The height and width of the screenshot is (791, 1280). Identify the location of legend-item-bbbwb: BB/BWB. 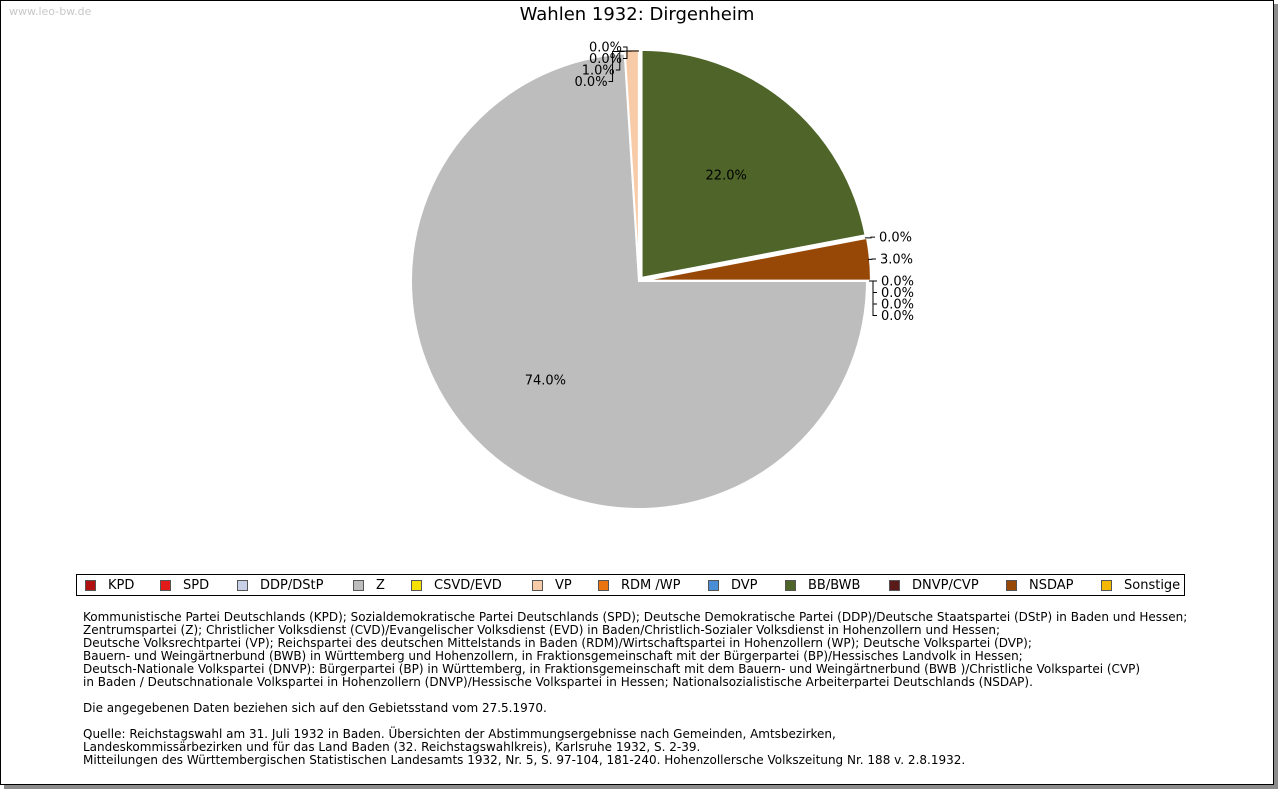
(822, 585).